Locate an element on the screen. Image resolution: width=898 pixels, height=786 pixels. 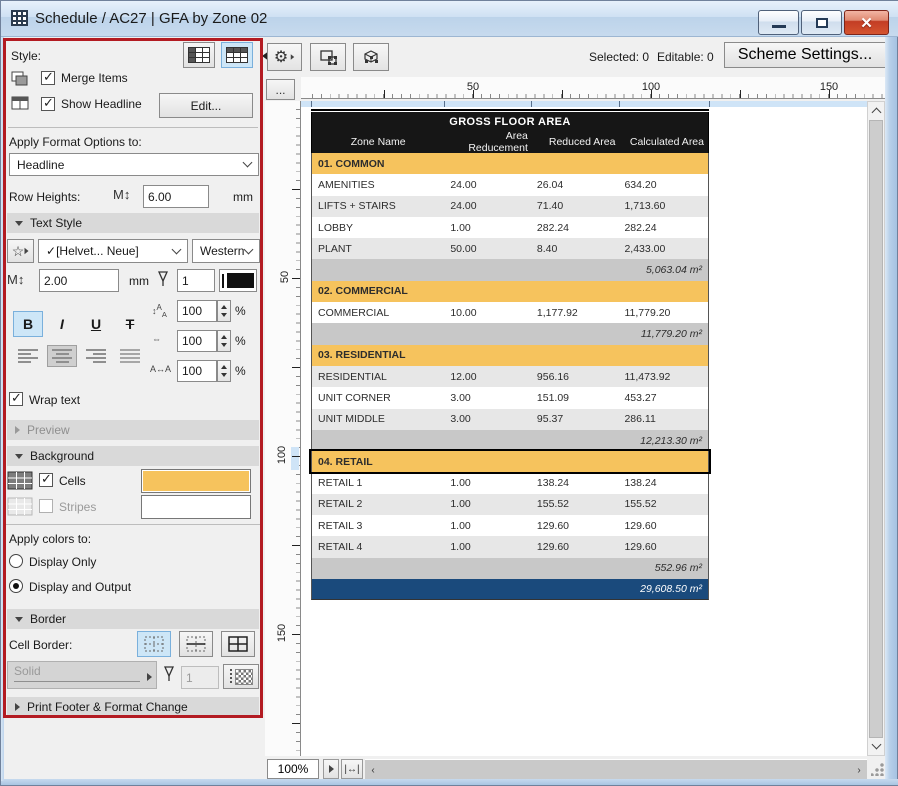
align-center-button is located at coordinates (62, 356).